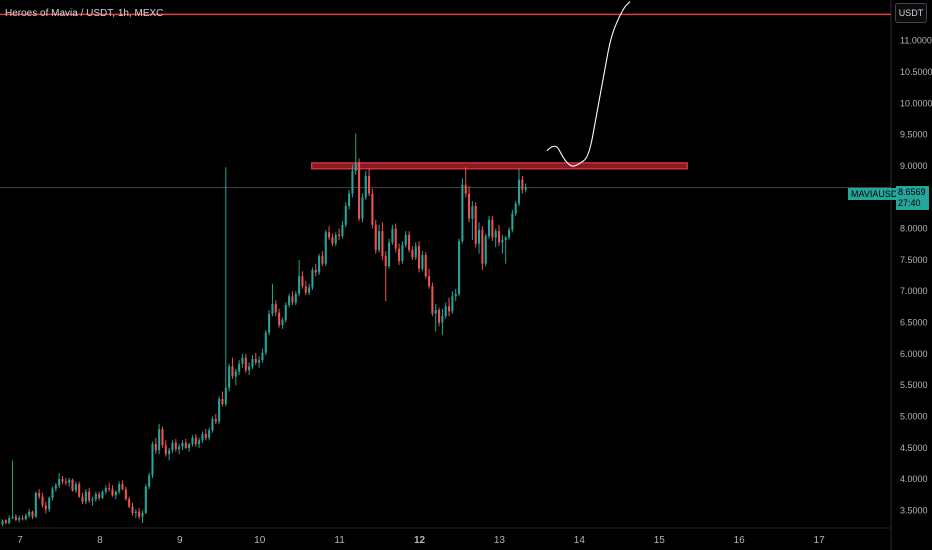  Describe the element at coordinates (916, 41) in the screenshot. I see `y-tick-label: 11.0000` at that location.